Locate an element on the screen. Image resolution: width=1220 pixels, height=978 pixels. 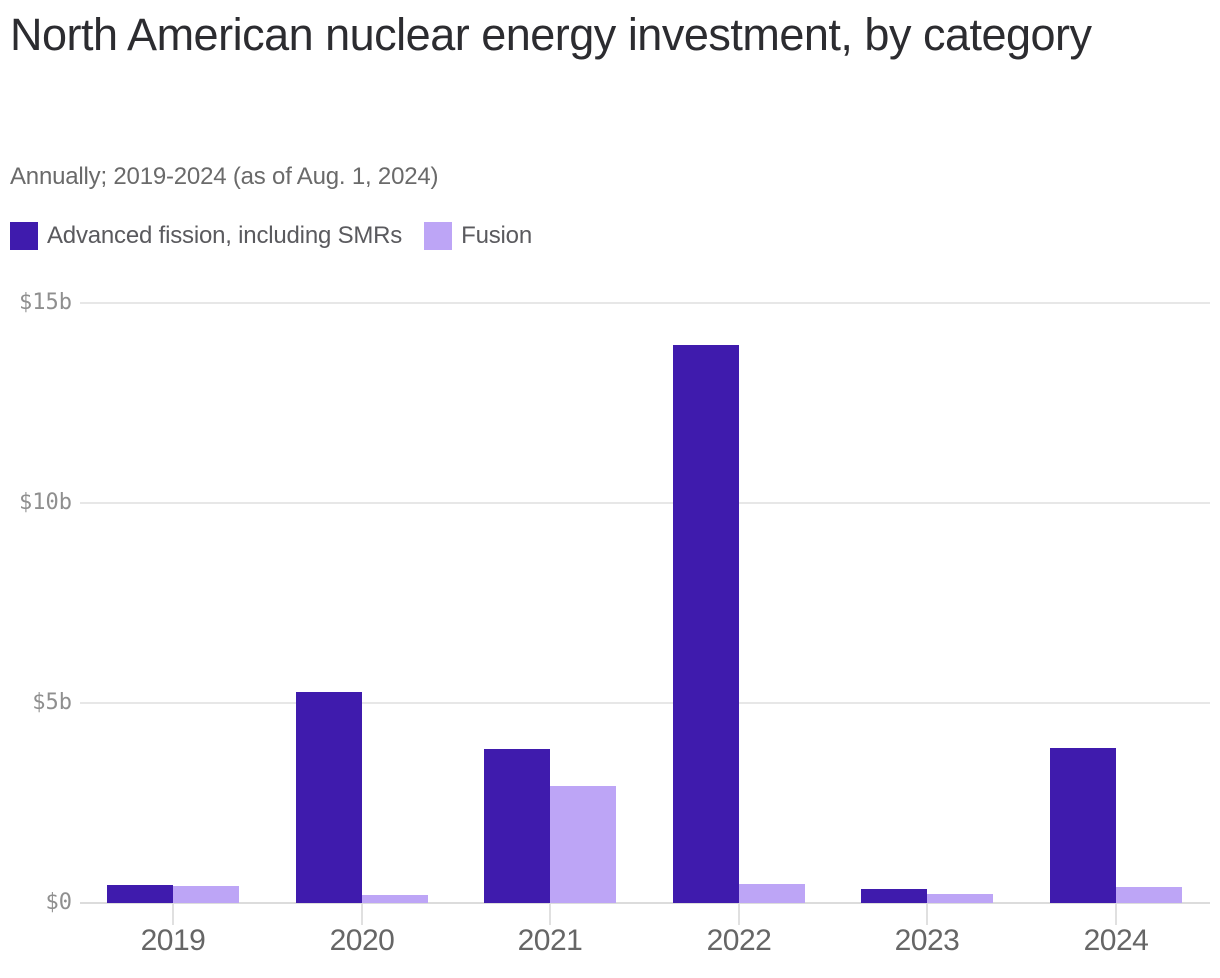
bar-fusion-2020 is located at coordinates (395, 899).